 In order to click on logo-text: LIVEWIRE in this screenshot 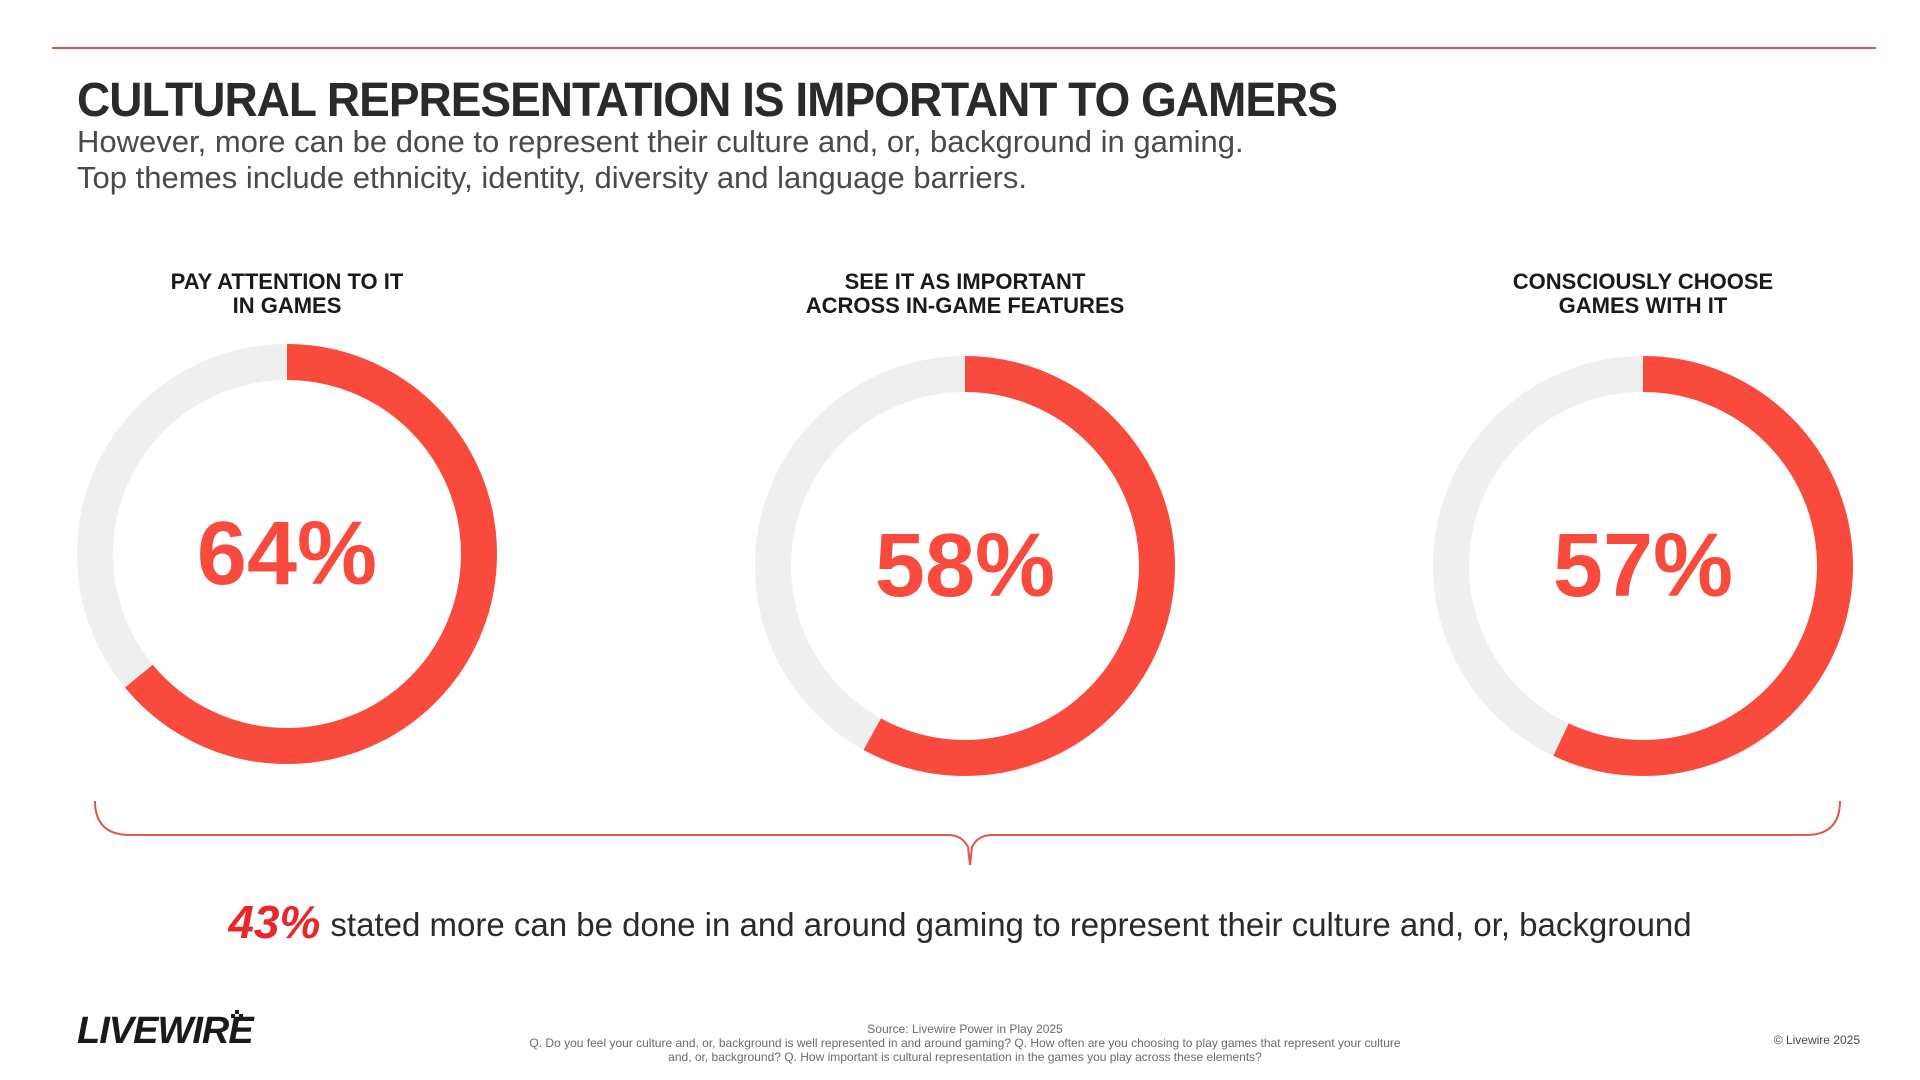, I will do `click(165, 1031)`.